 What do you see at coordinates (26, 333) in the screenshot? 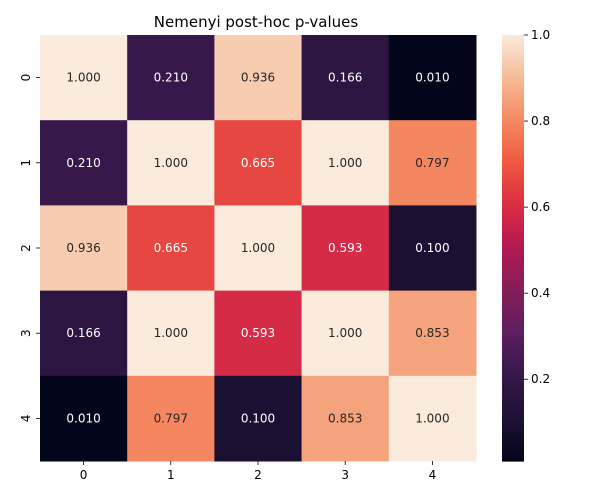
I see `y-tick-label-3: 3` at bounding box center [26, 333].